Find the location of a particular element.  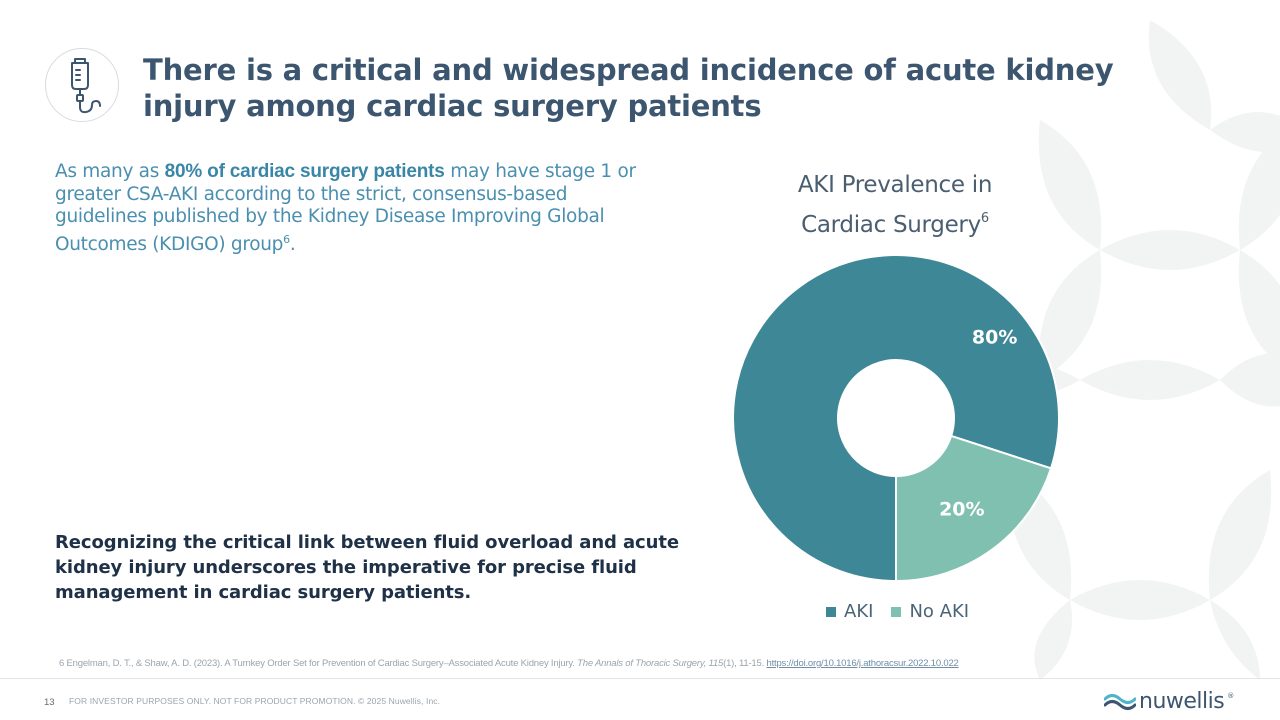

logo-wordmark: nuwellis is located at coordinates (1182, 701).